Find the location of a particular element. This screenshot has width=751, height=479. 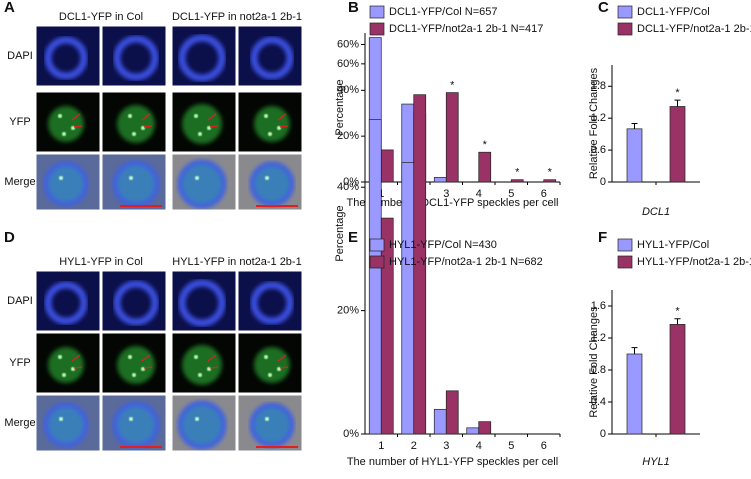

y-tick-label: 0% is located at coordinates (351, 182).